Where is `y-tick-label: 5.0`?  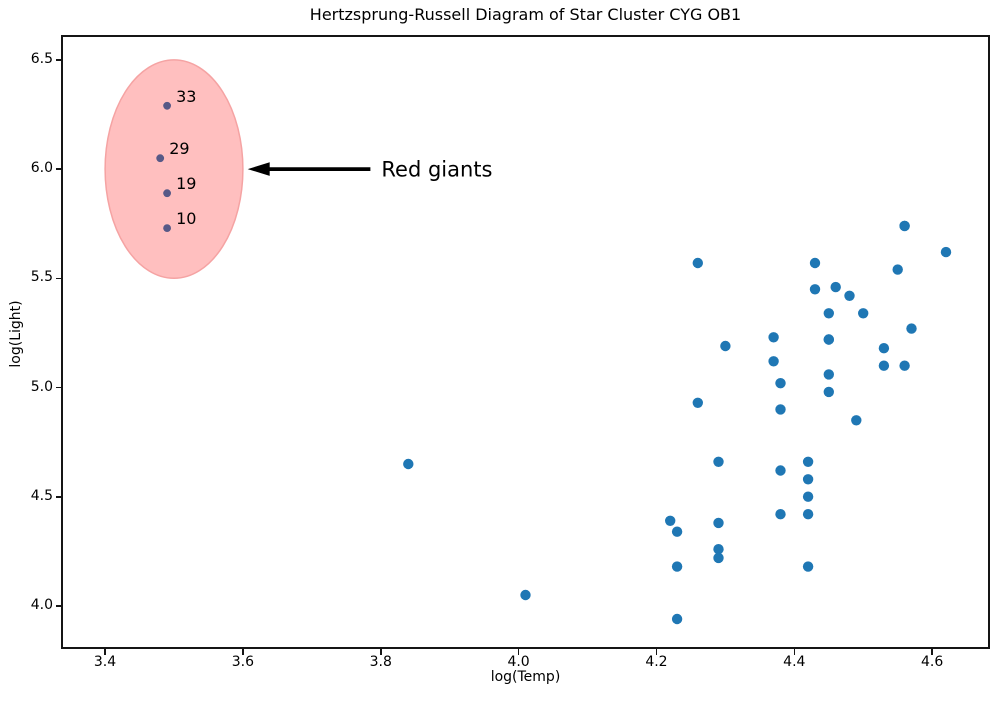
y-tick-label: 5.0 is located at coordinates (41, 386).